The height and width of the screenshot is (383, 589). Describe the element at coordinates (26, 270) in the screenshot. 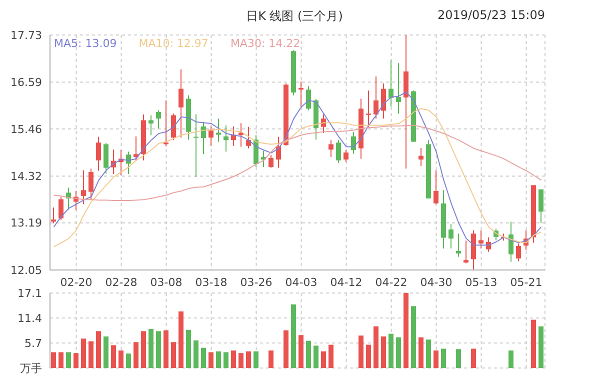

I see `y-tick-label: 12.05` at that location.